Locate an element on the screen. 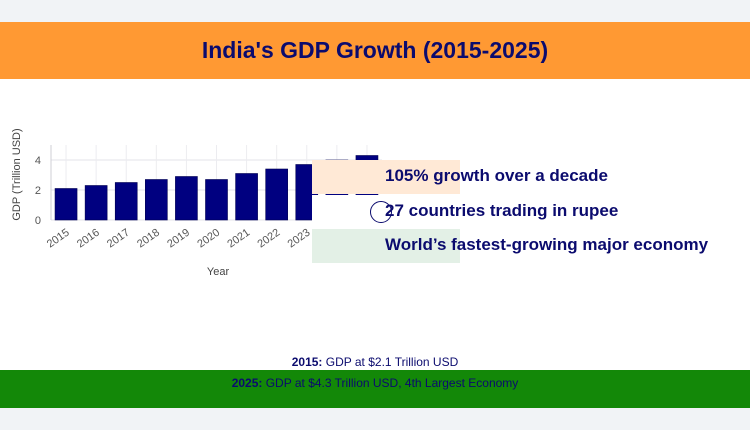  x-tick-label: 2019 is located at coordinates (178, 239).